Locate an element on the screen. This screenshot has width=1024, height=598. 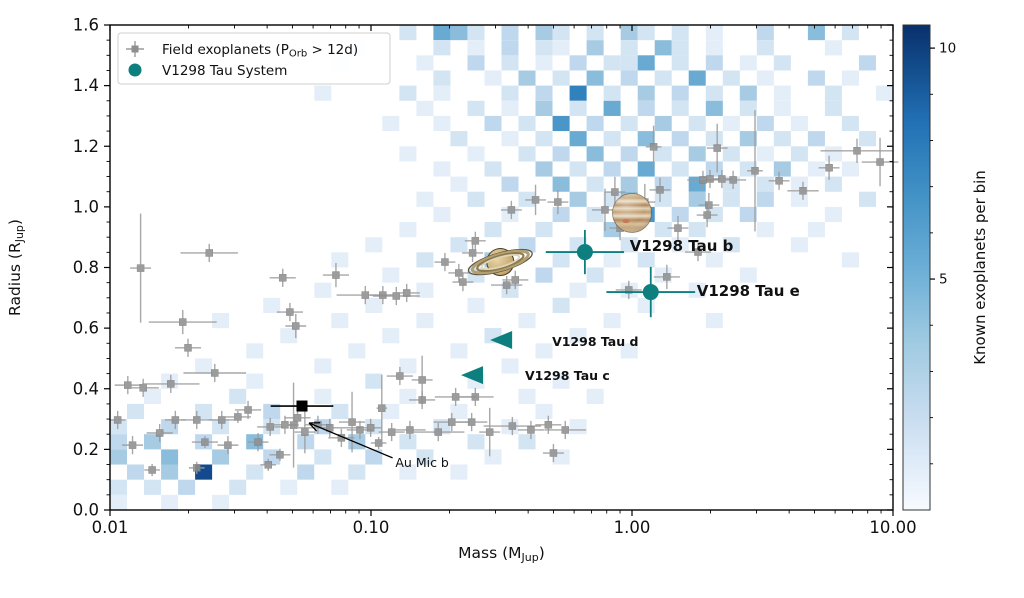
v1298-label: V1298 Tau d is located at coordinates (595, 341).